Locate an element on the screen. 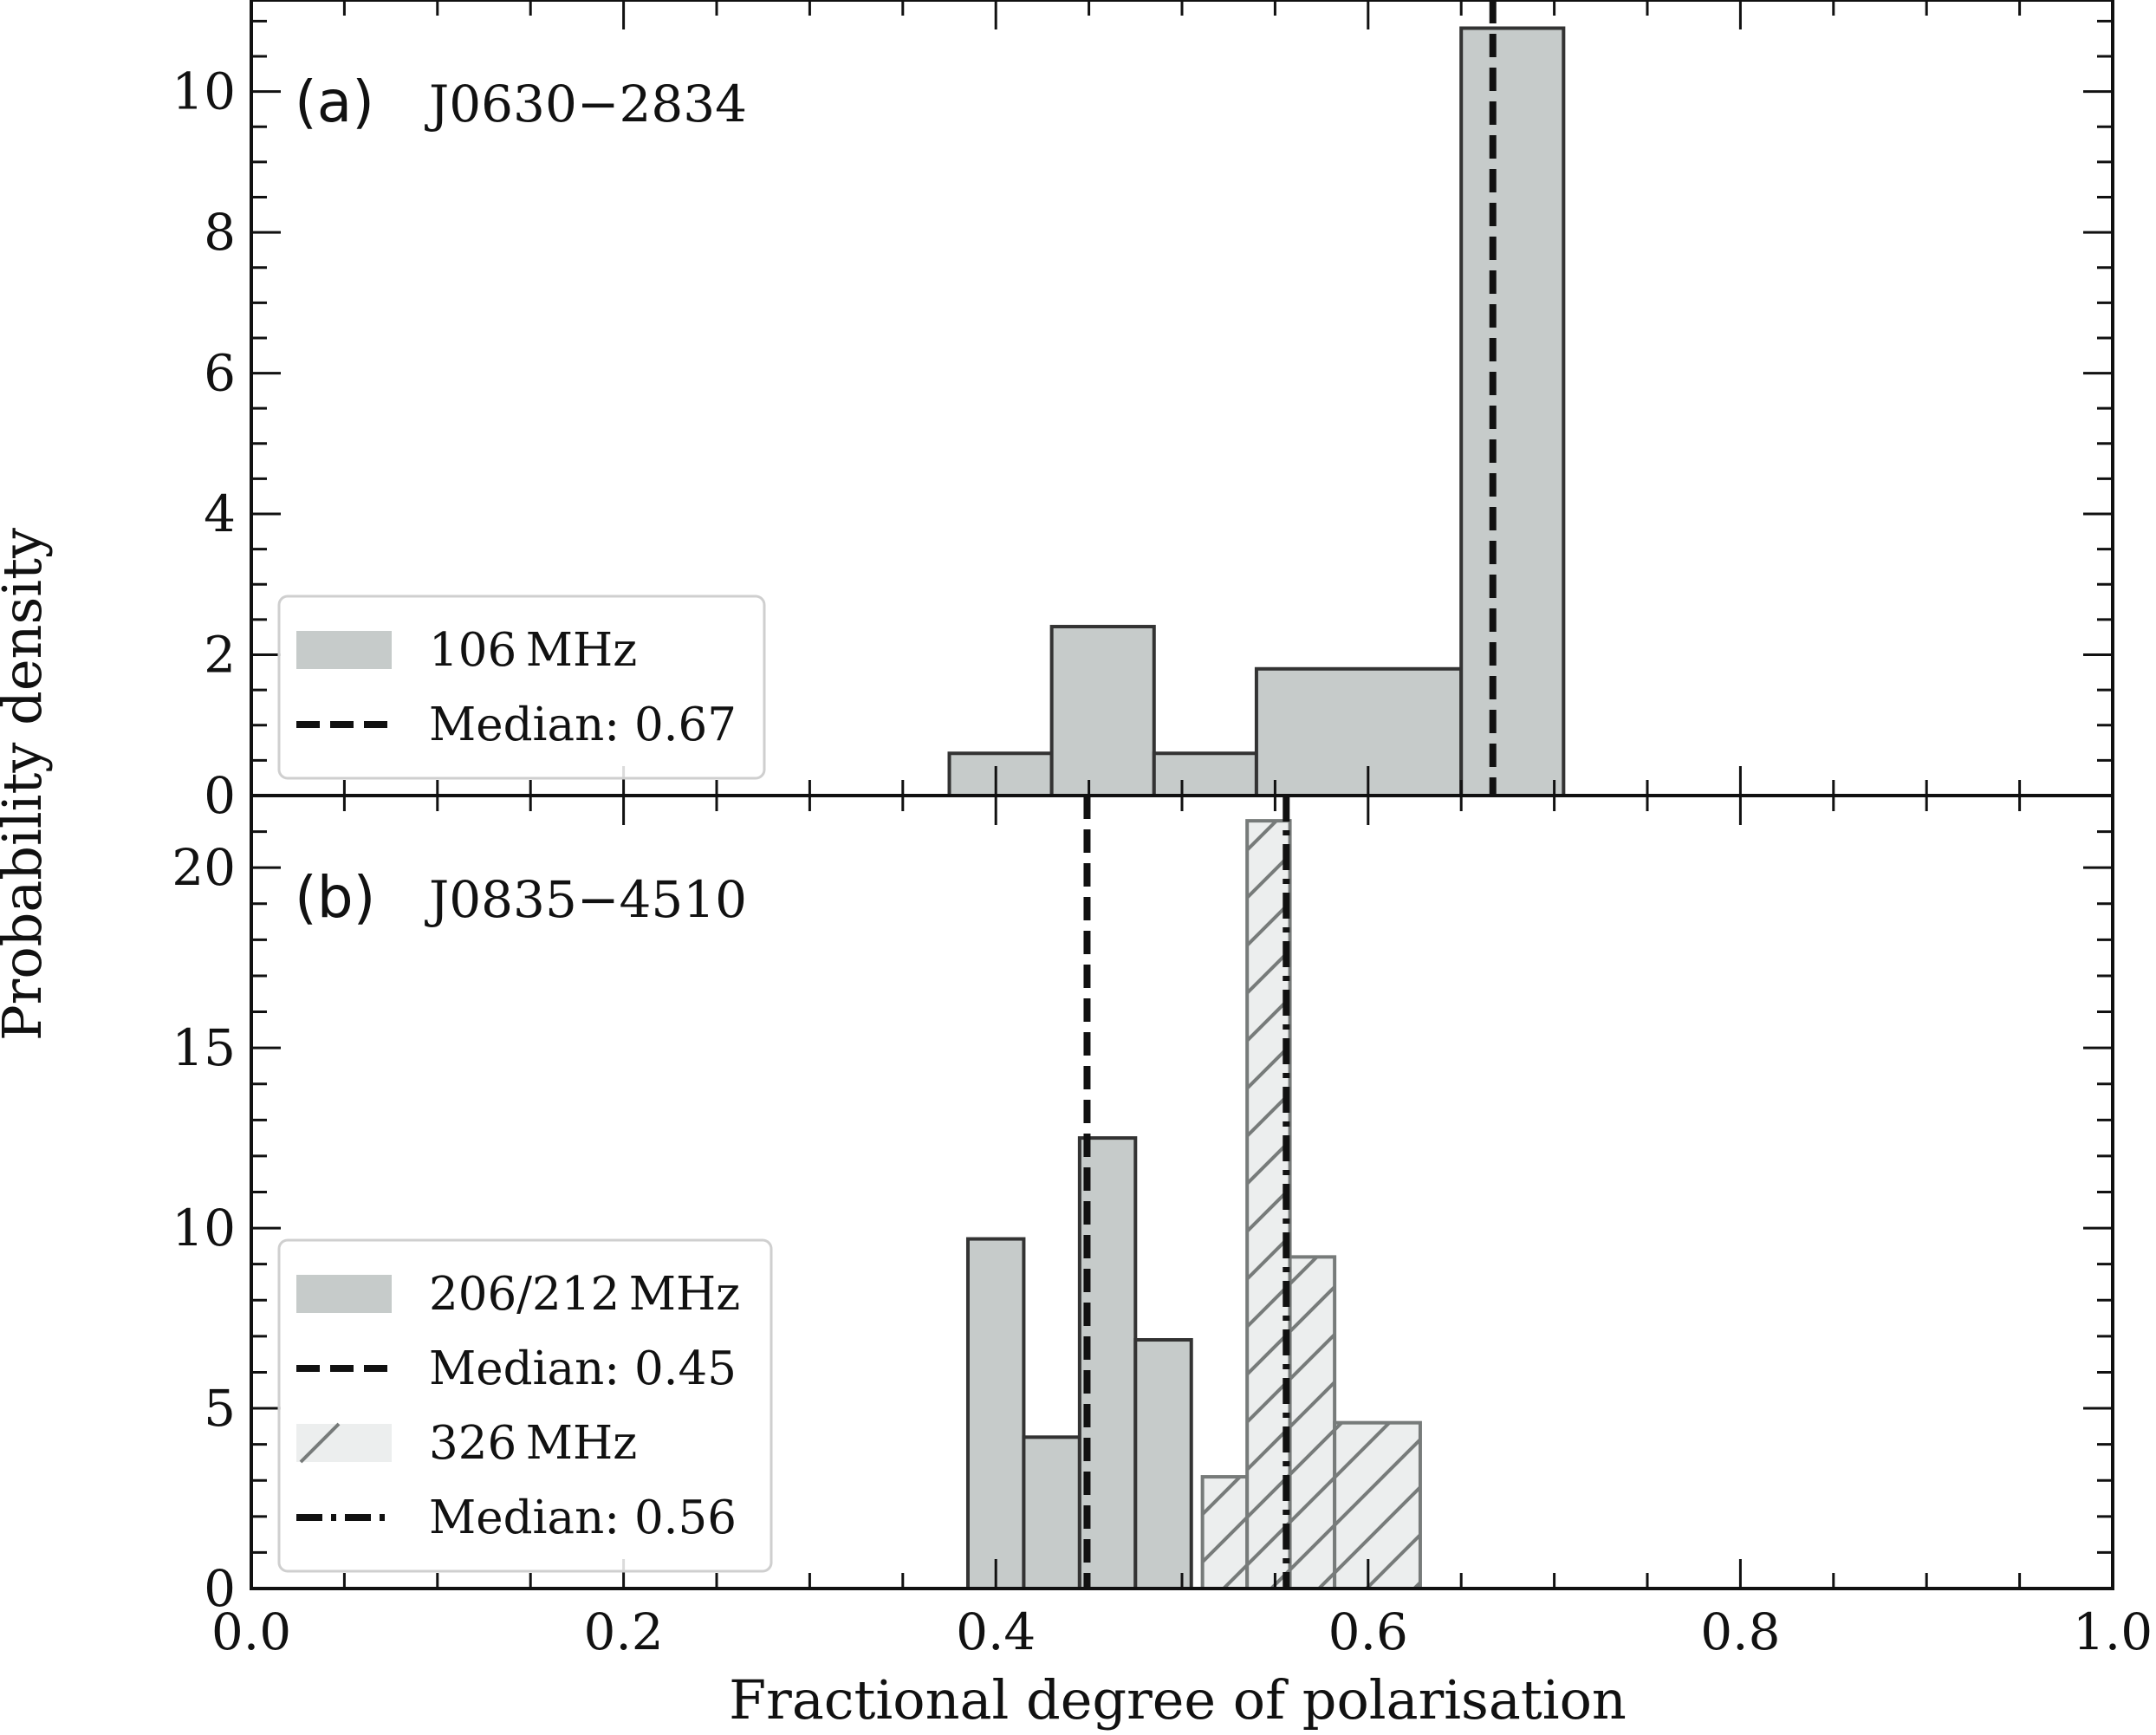  legend-label: 206/212 MHz is located at coordinates (584, 1294).